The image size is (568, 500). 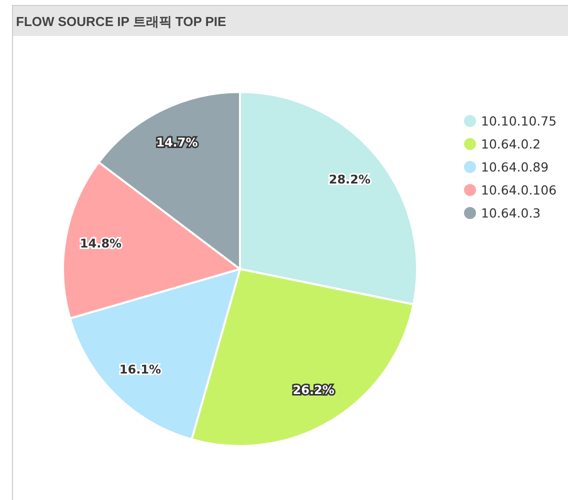 I want to click on legend-label: 10.10.10.75, so click(x=519, y=120).